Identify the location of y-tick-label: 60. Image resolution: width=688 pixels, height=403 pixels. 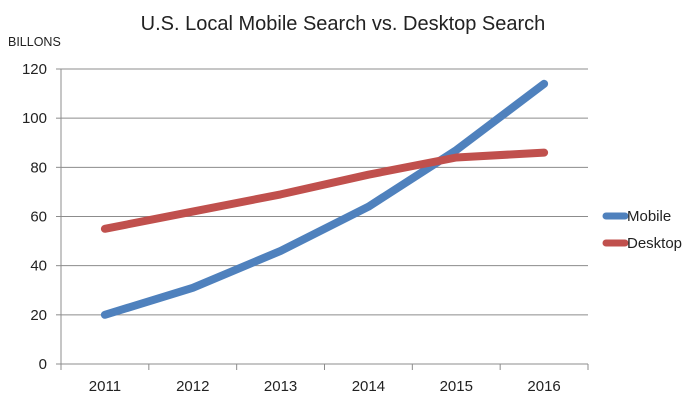
(38, 217).